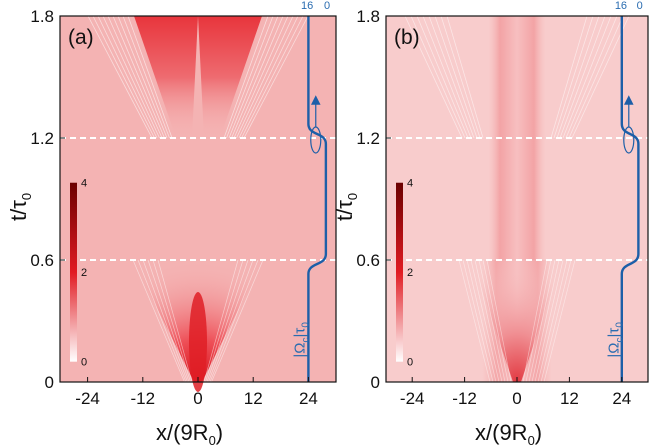  Describe the element at coordinates (327, 6) in the screenshot. I see `control-tick-0-a: 0` at that location.